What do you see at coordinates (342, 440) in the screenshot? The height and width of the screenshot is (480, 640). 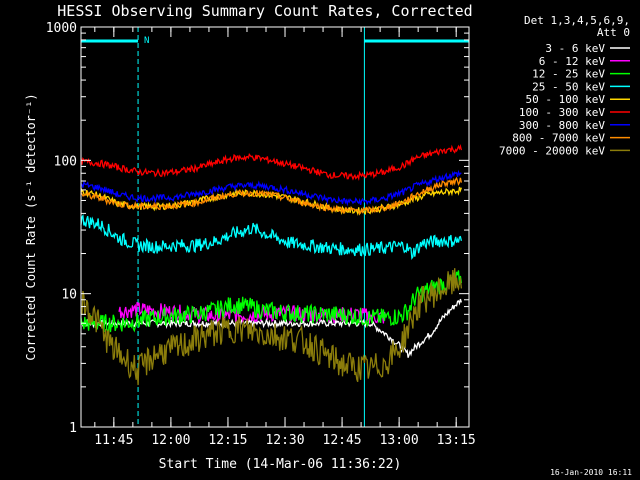 I see `x-tick-label-4: 12:45` at bounding box center [342, 440].